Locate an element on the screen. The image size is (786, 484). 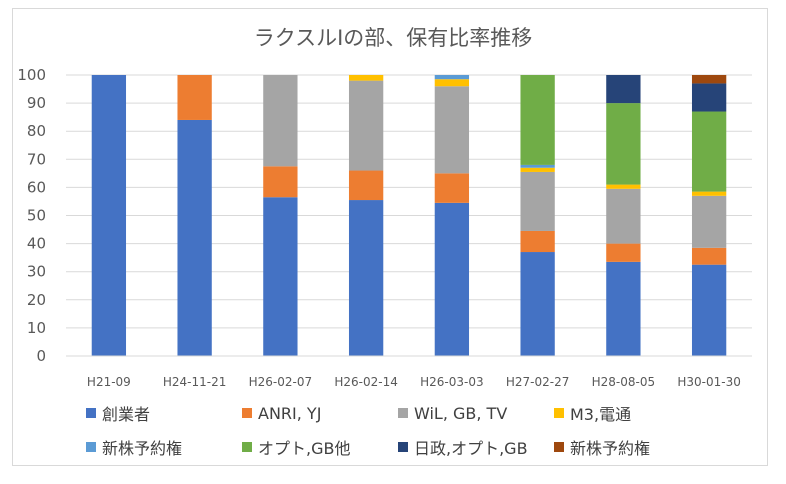
x-tick-label: H26-02-14 is located at coordinates (366, 382).